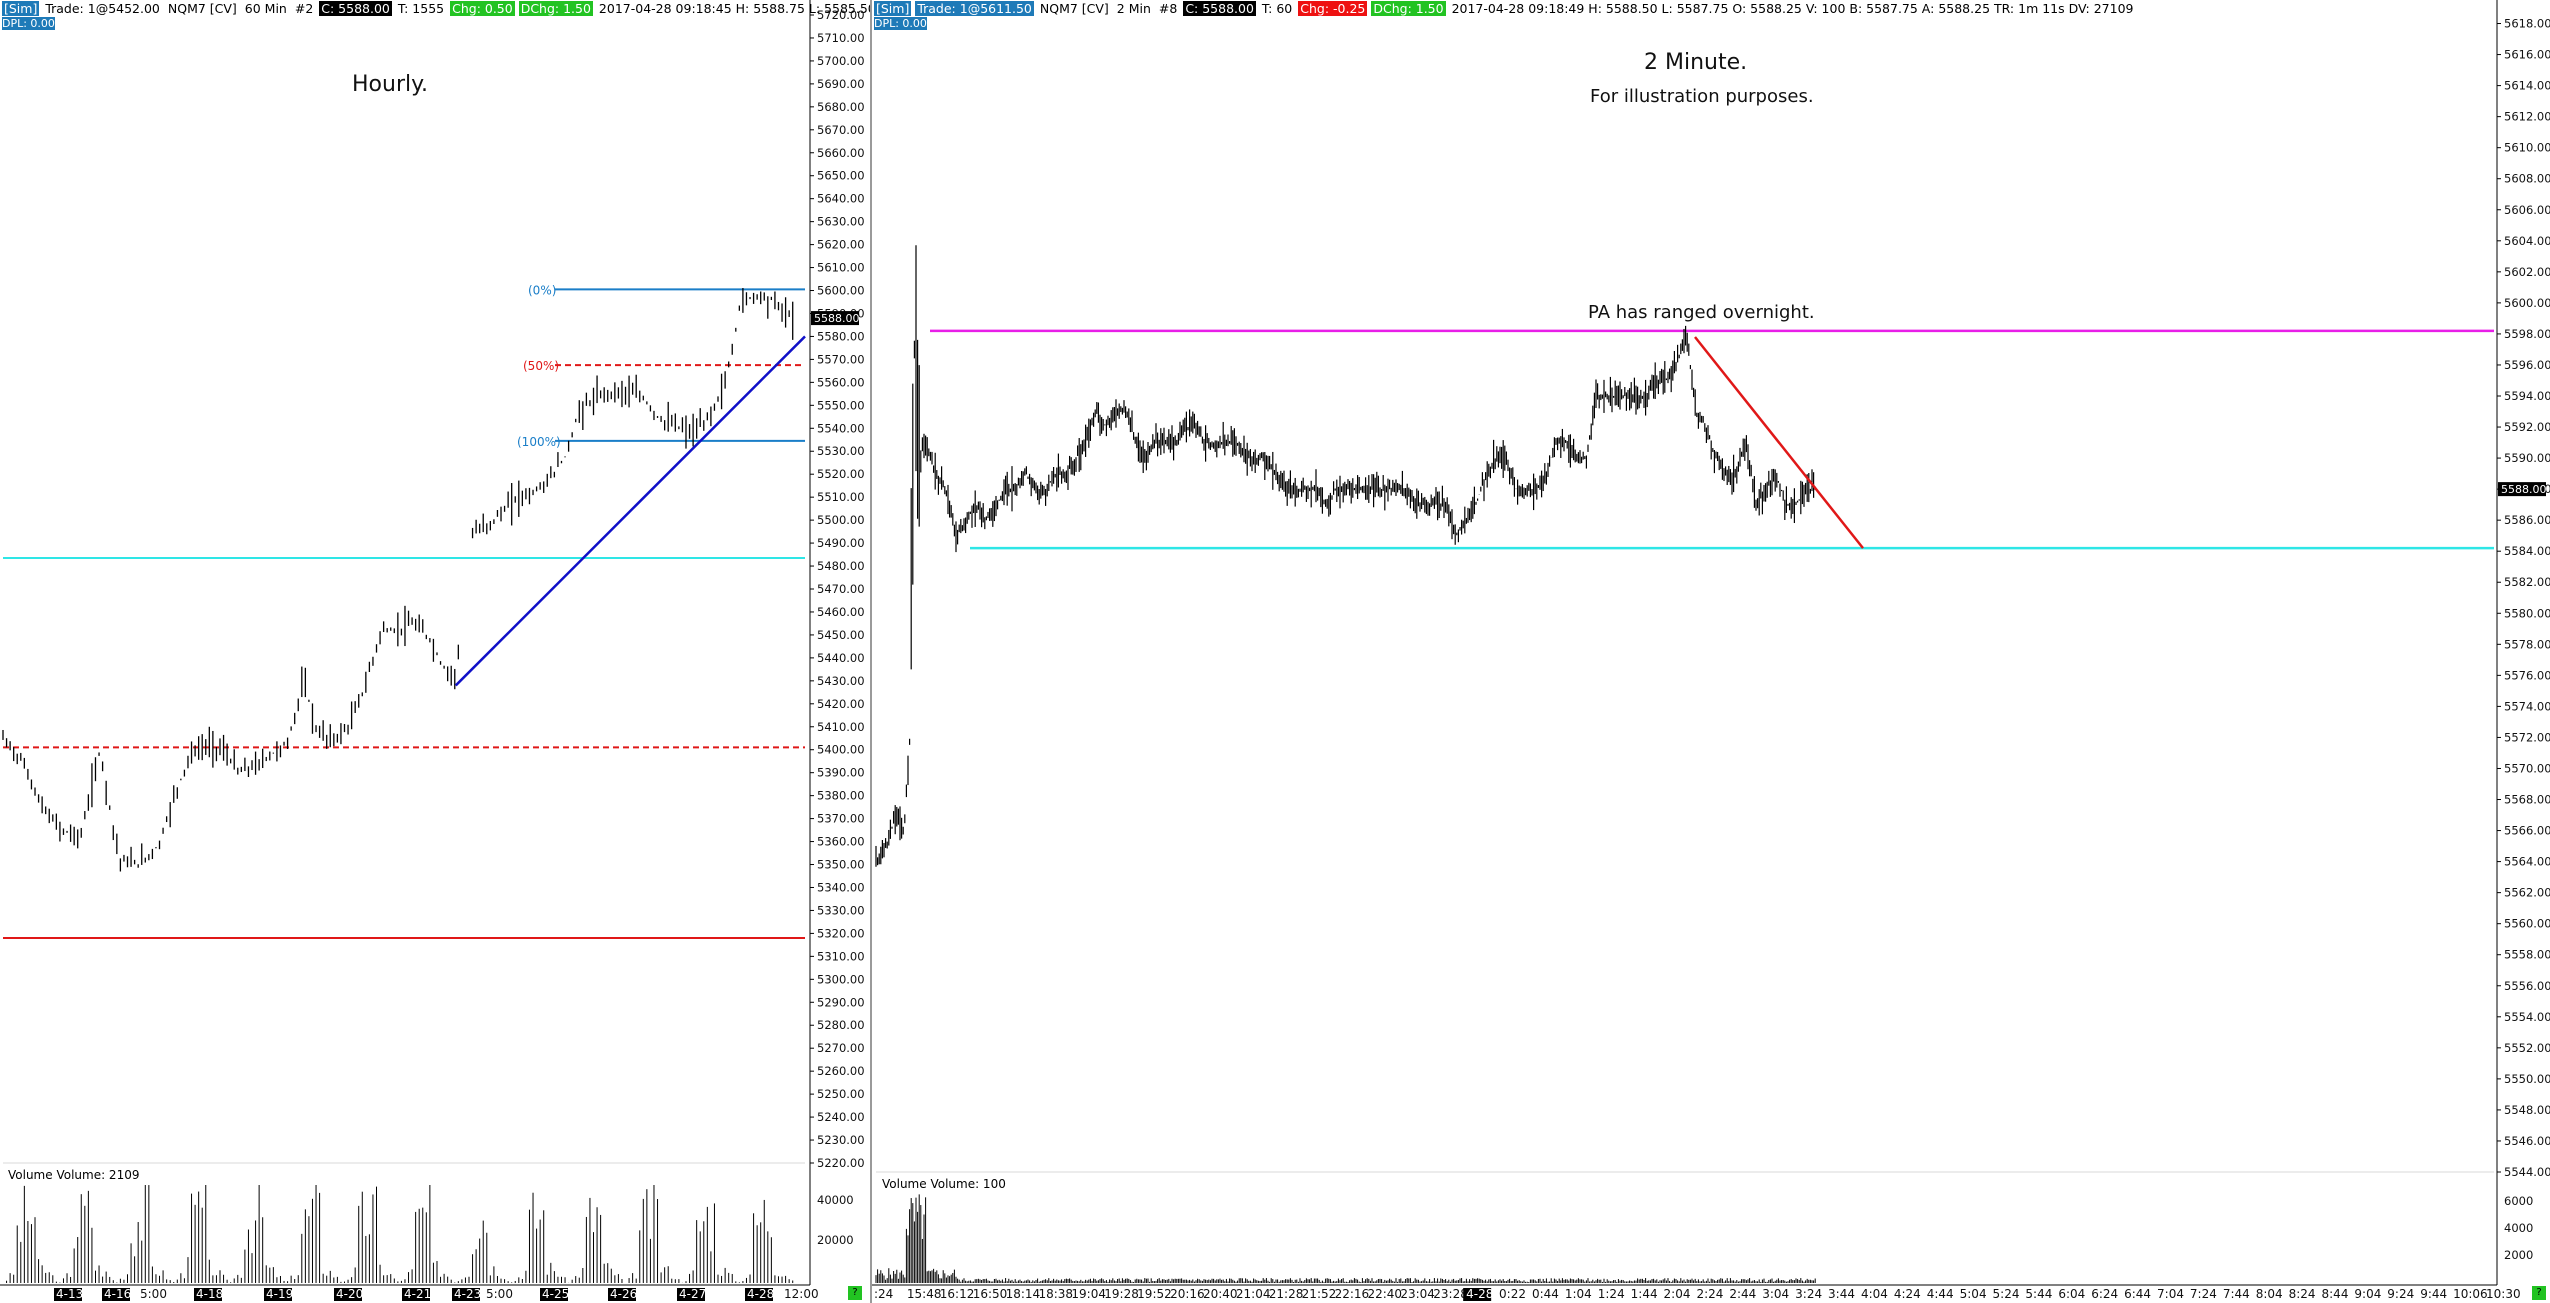 The image size is (2550, 1303). I want to click on time-label: 5:00, so click(153, 1294).